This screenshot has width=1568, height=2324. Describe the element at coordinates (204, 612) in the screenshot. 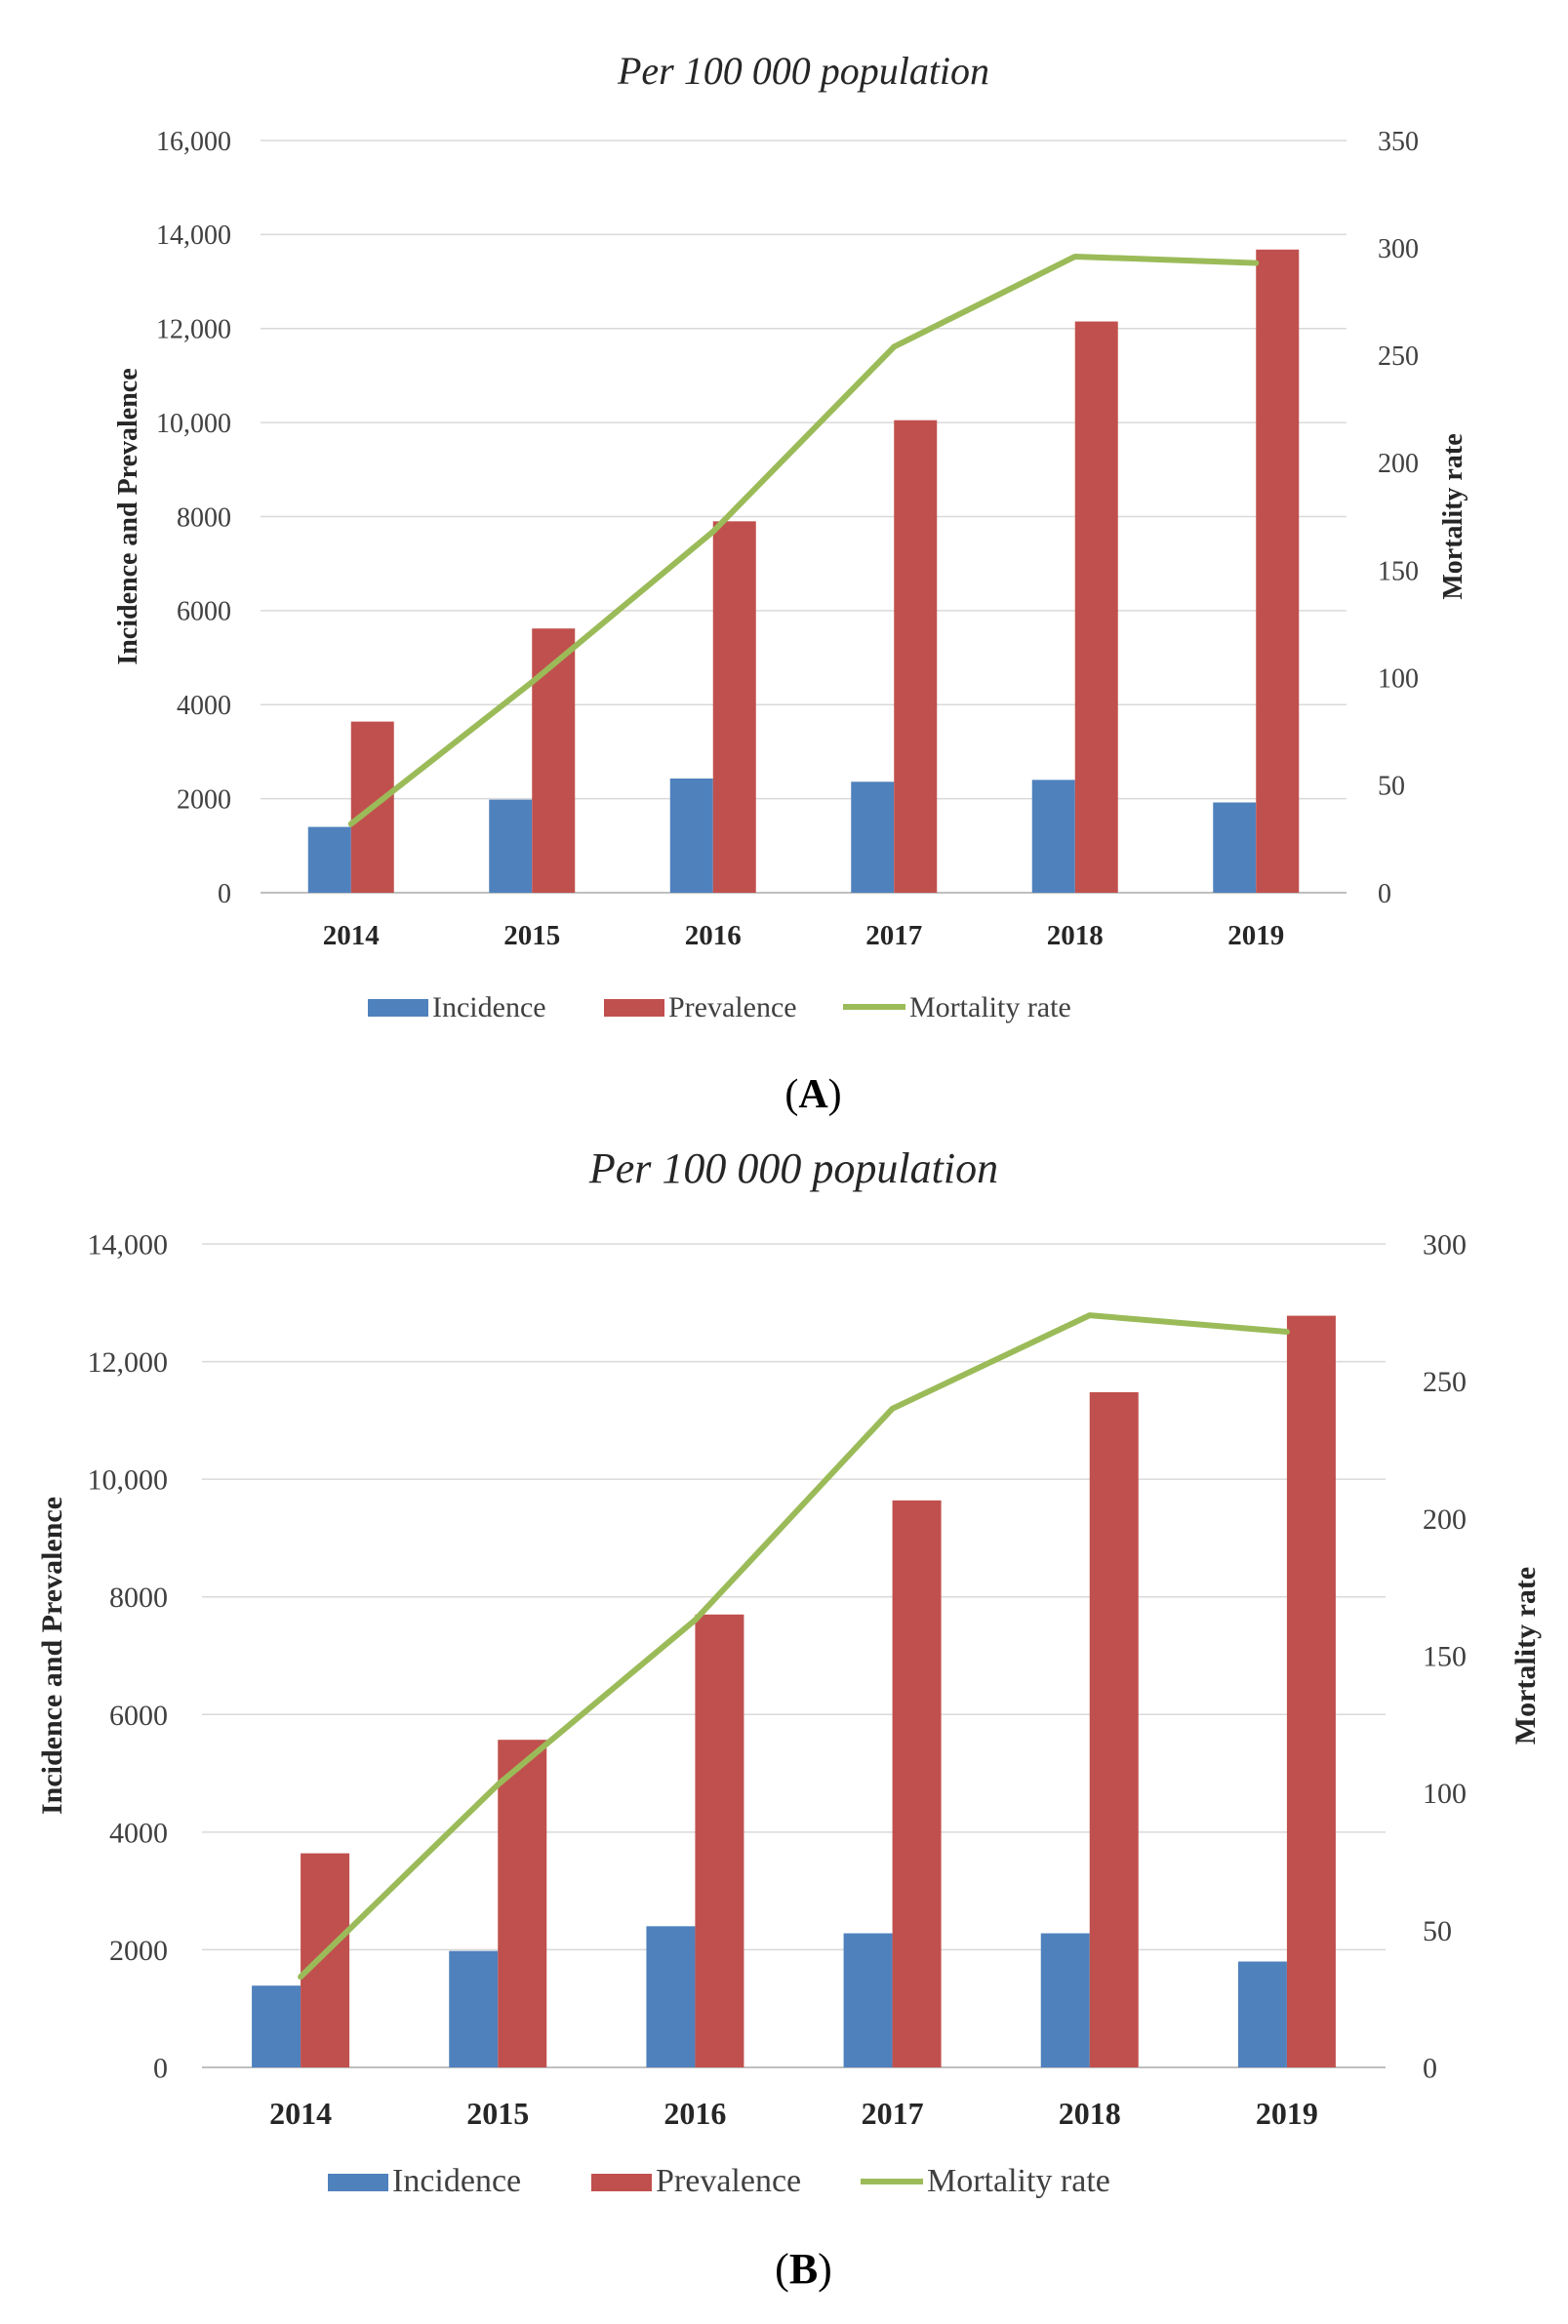

I see `panel-a-y-tick-label: 6000` at that location.